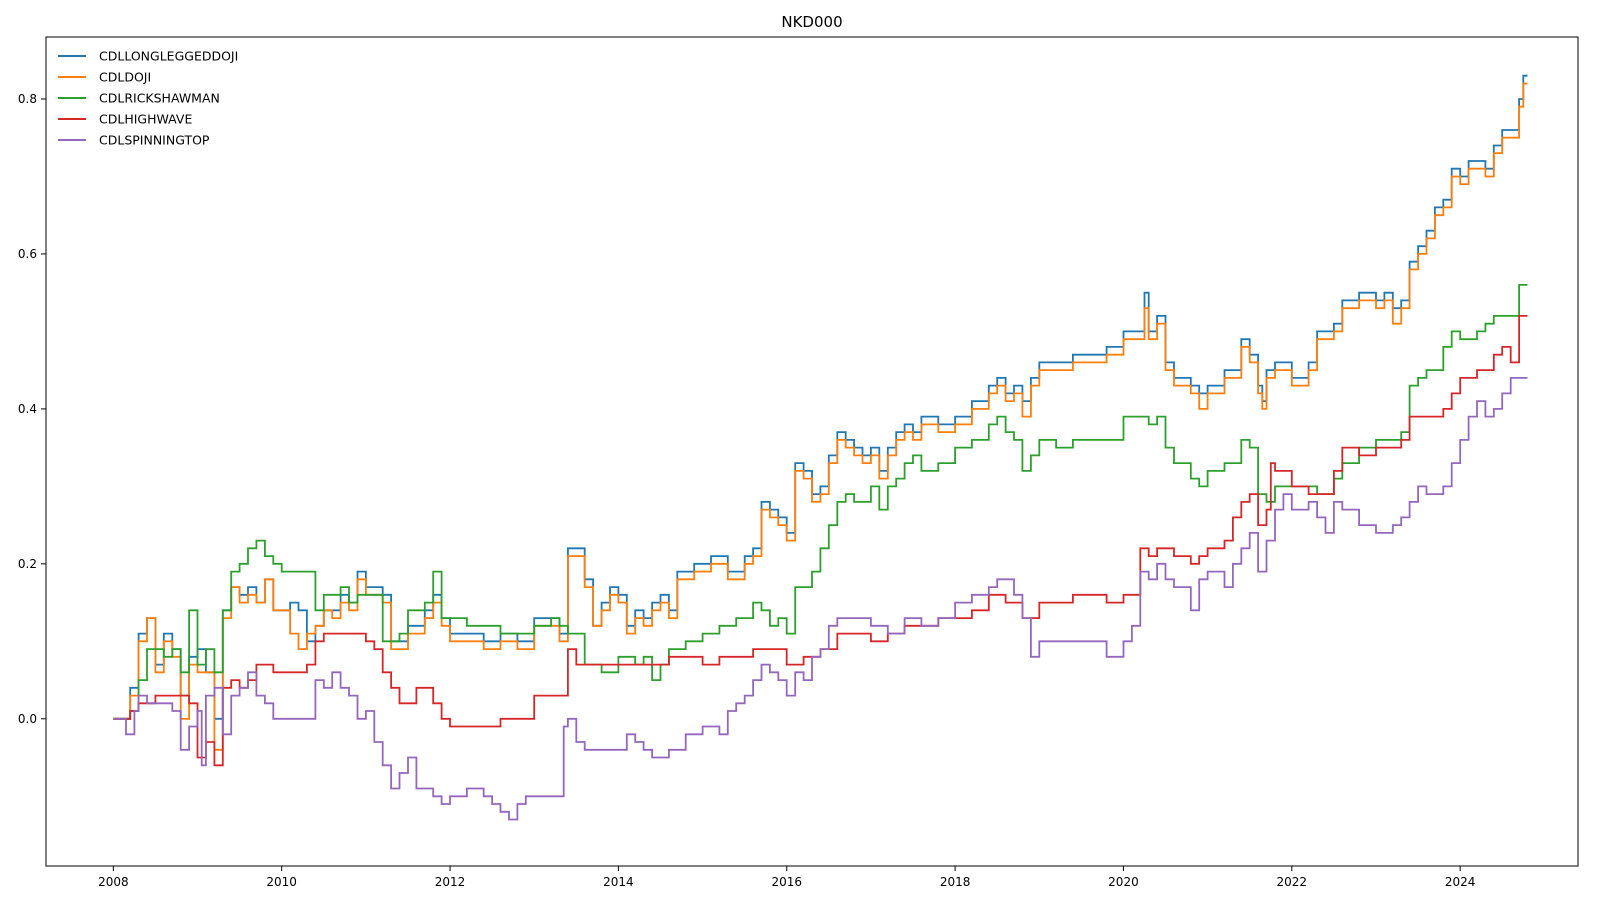  Describe the element at coordinates (159, 98) in the screenshot. I see `legend-label: CDLRICKSHAWMAN` at that location.